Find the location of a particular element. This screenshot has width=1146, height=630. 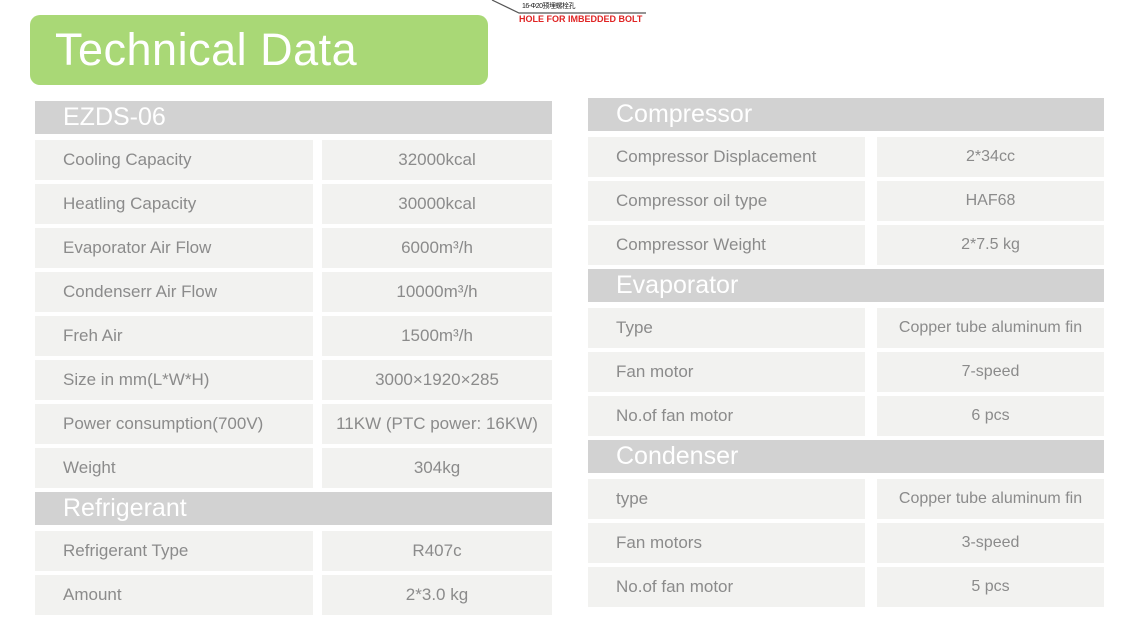

table-row: No.of fan motor 5 pcs is located at coordinates (846, 587).